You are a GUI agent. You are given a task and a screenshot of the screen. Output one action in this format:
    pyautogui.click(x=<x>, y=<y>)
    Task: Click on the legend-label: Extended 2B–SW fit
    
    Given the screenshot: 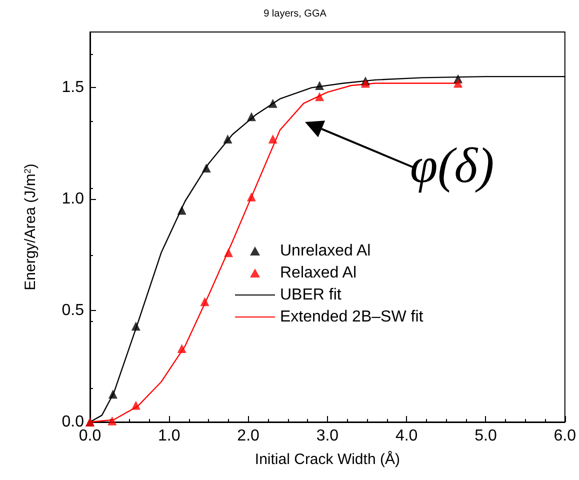 What is the action you would take?
    pyautogui.click(x=352, y=317)
    